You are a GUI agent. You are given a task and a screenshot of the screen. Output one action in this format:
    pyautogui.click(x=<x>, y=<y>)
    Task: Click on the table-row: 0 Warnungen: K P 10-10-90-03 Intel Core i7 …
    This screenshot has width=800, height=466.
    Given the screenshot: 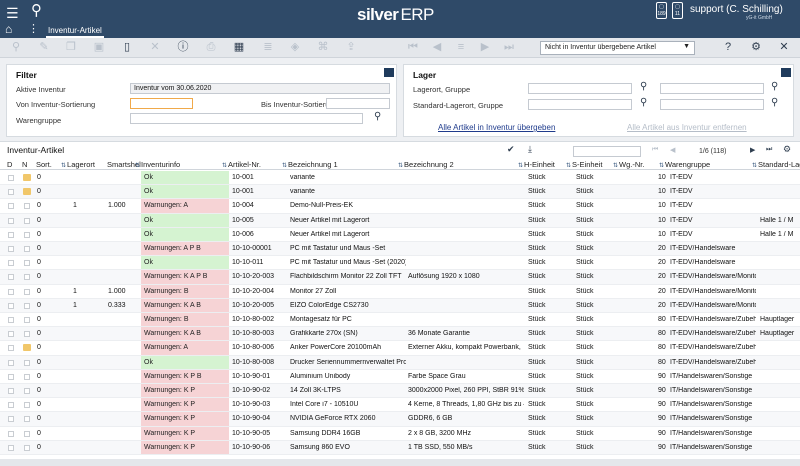 What is the action you would take?
    pyautogui.click(x=400, y=405)
    